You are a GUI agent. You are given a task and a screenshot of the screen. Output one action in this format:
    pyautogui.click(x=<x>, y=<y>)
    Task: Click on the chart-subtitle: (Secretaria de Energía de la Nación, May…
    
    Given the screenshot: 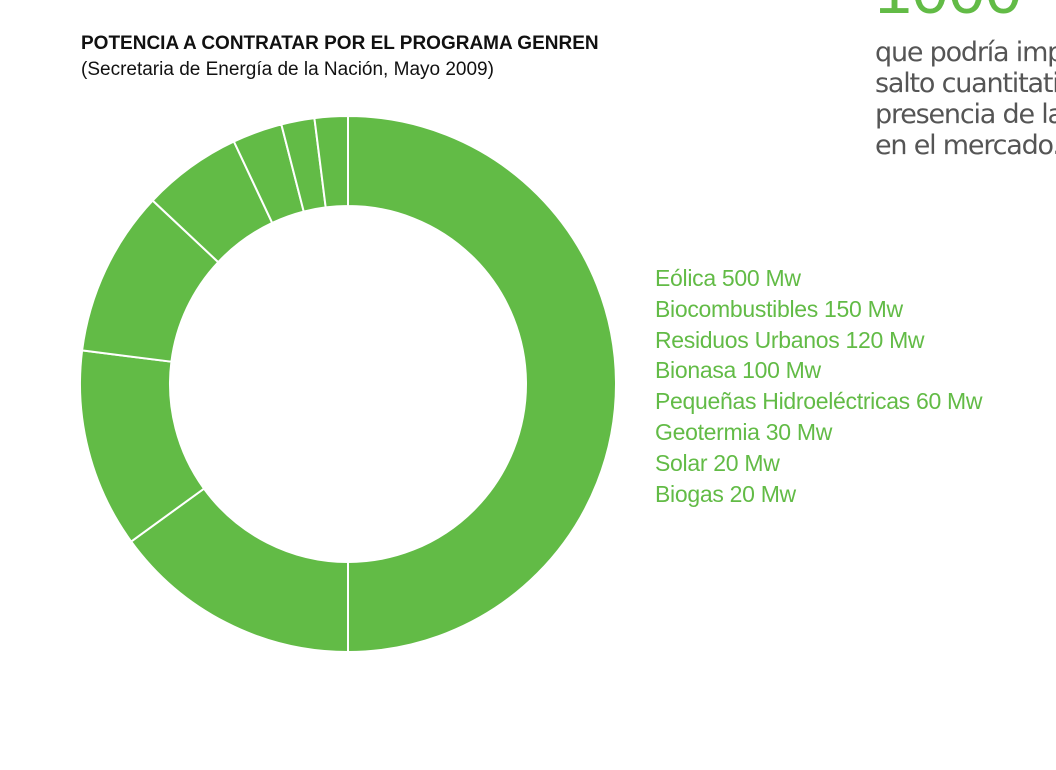 What is the action you would take?
    pyautogui.click(x=287, y=69)
    